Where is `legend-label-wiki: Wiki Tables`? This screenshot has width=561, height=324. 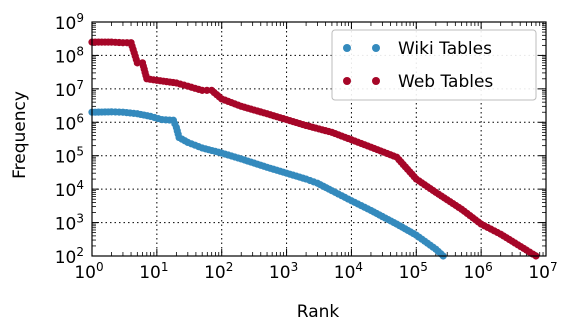 legend-label-wiki: Wiki Tables is located at coordinates (445, 49).